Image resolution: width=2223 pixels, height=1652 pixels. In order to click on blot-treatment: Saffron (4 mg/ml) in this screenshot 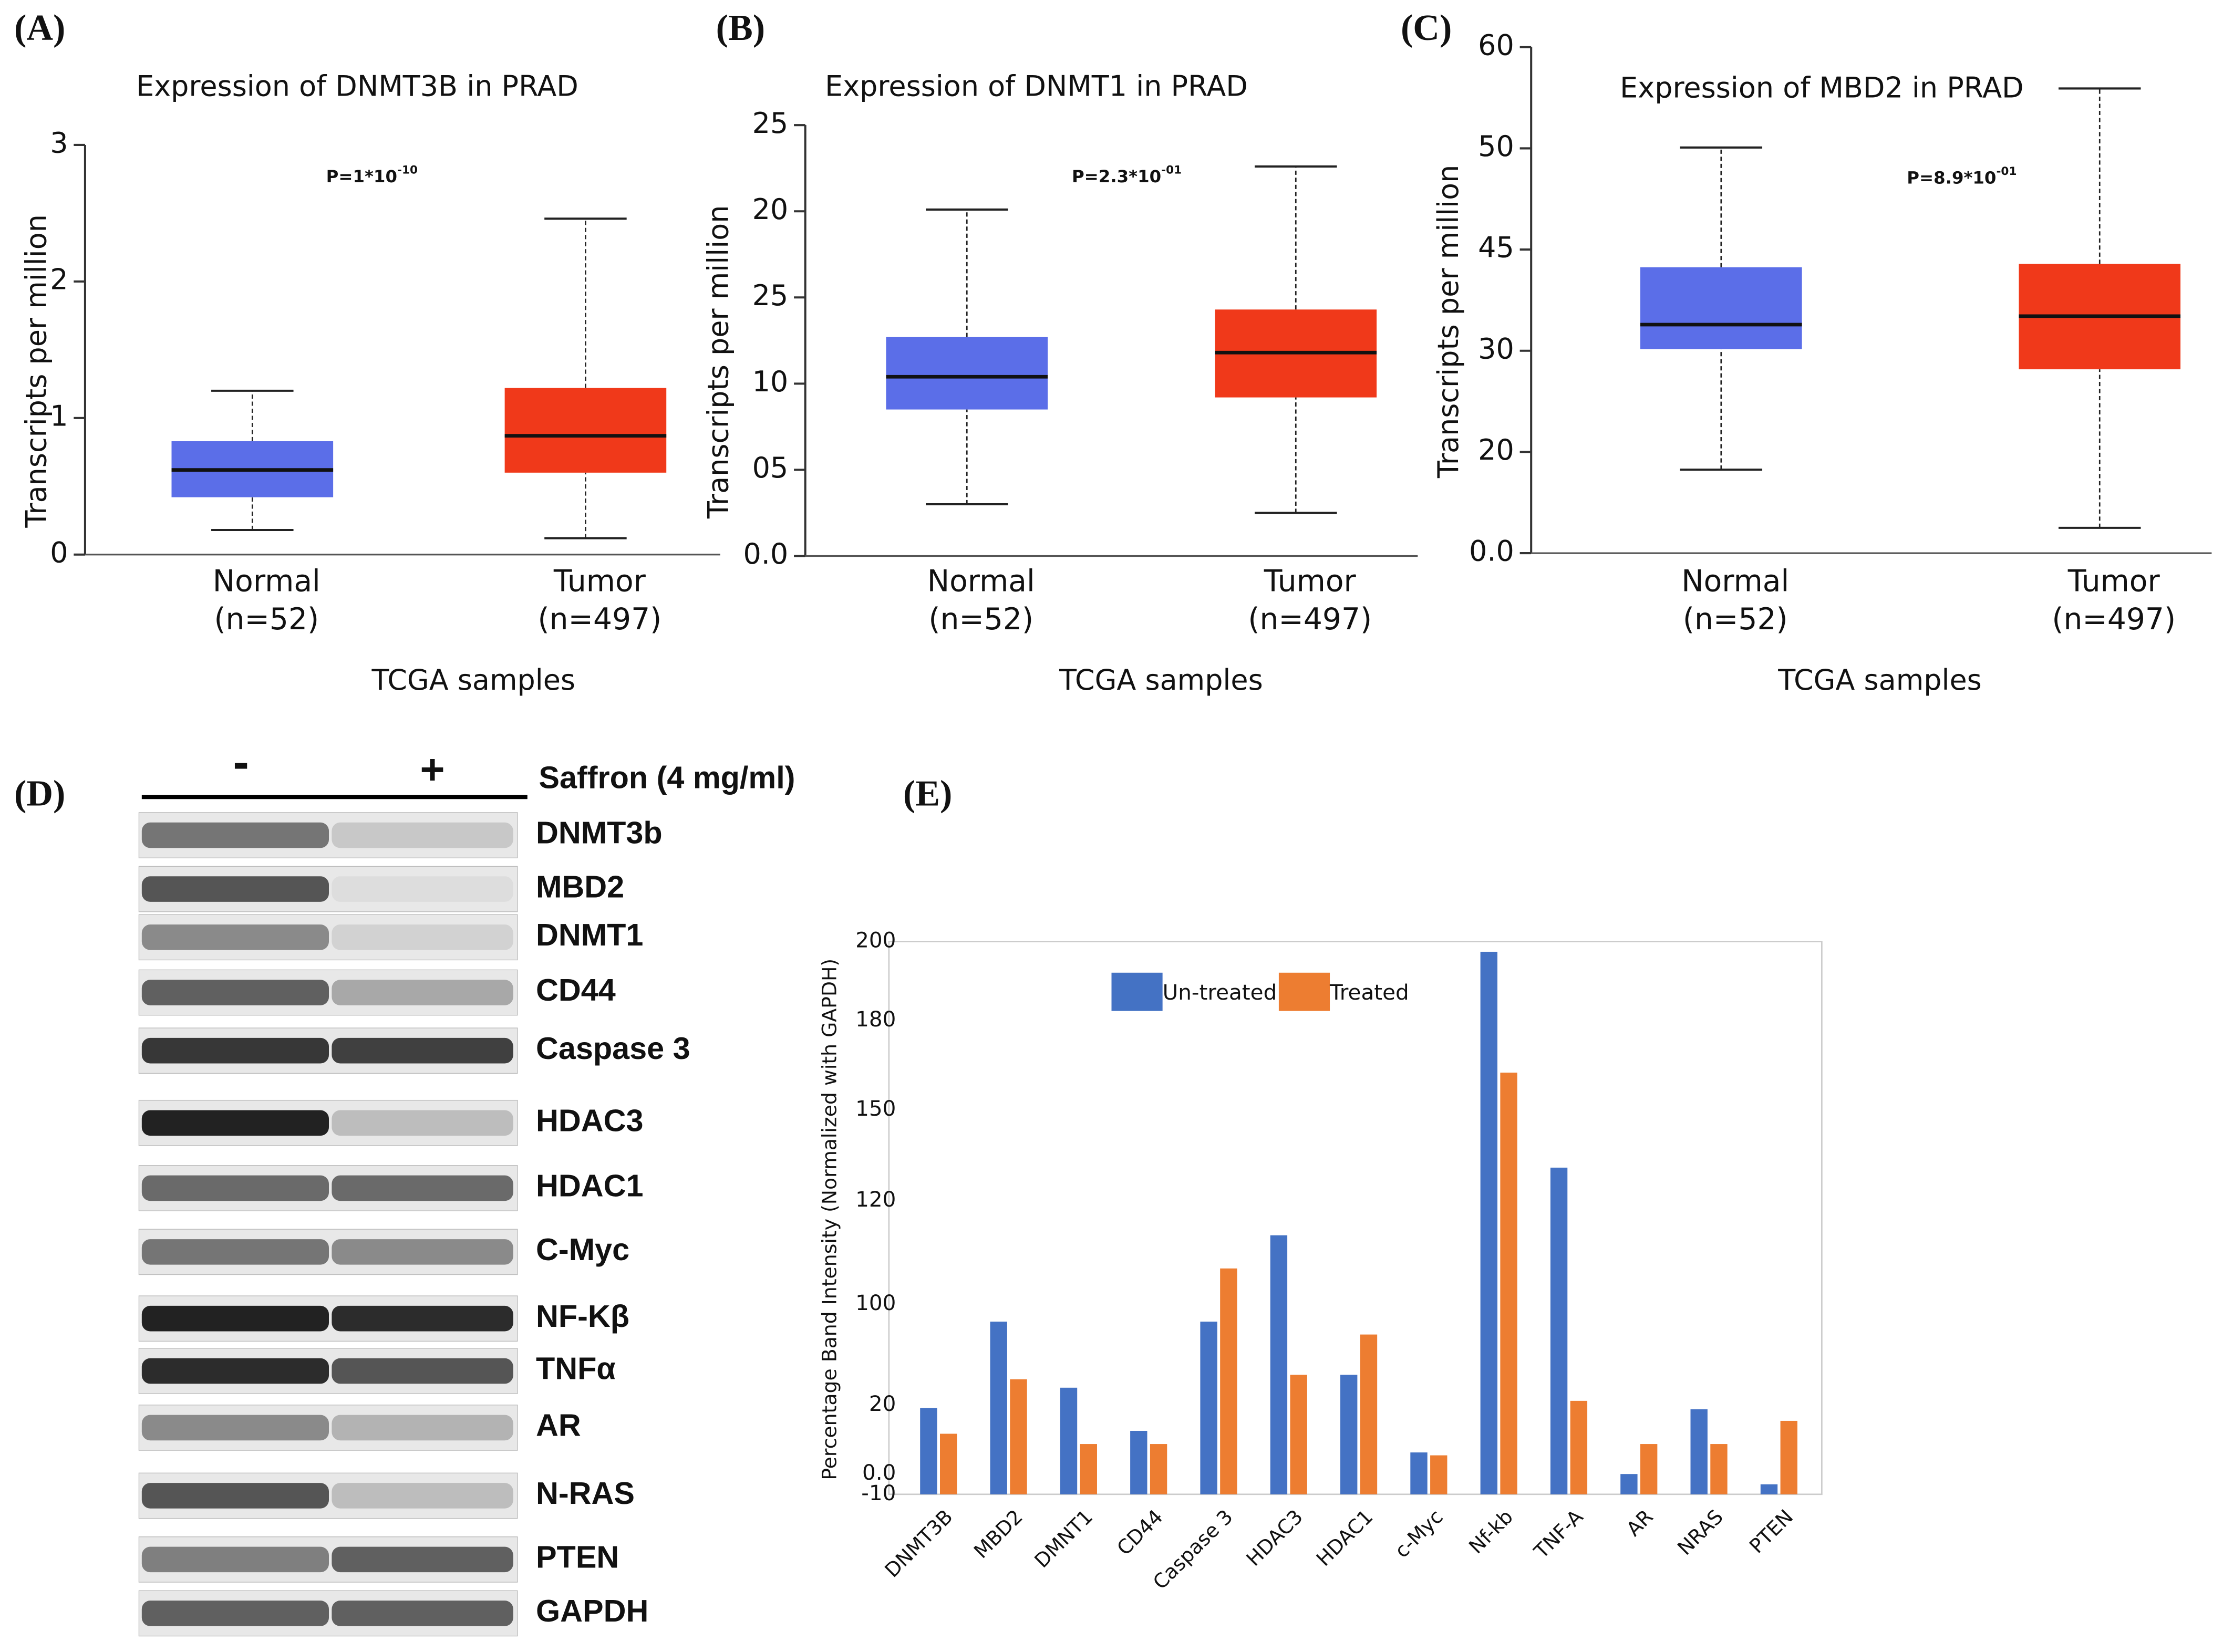, I will do `click(667, 777)`.